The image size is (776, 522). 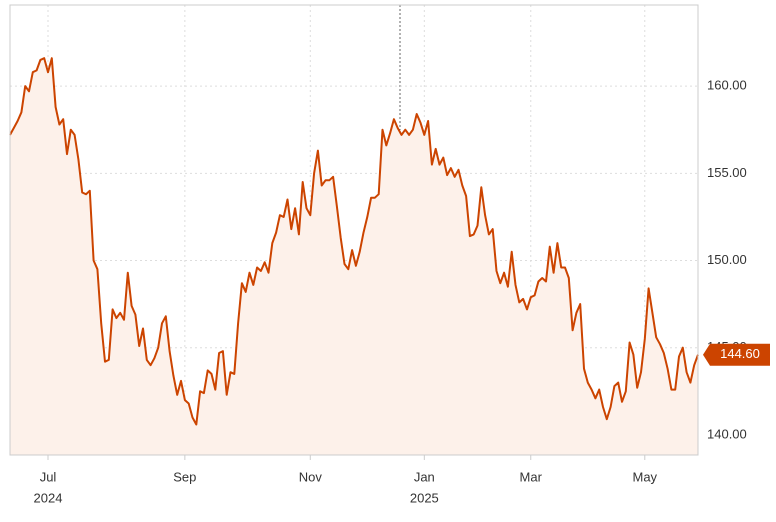 What do you see at coordinates (727, 172) in the screenshot?
I see `y-tick-label: 155.00` at bounding box center [727, 172].